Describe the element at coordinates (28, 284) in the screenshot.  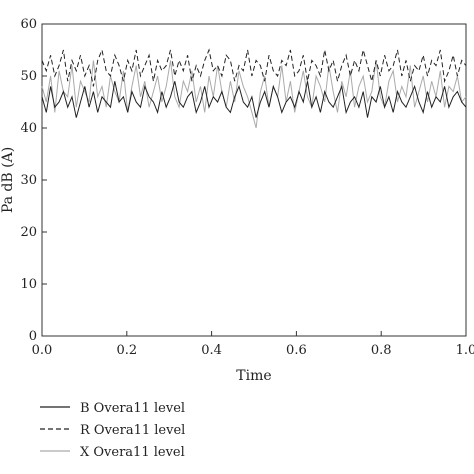
I see `y-tick-label: 10` at that location.